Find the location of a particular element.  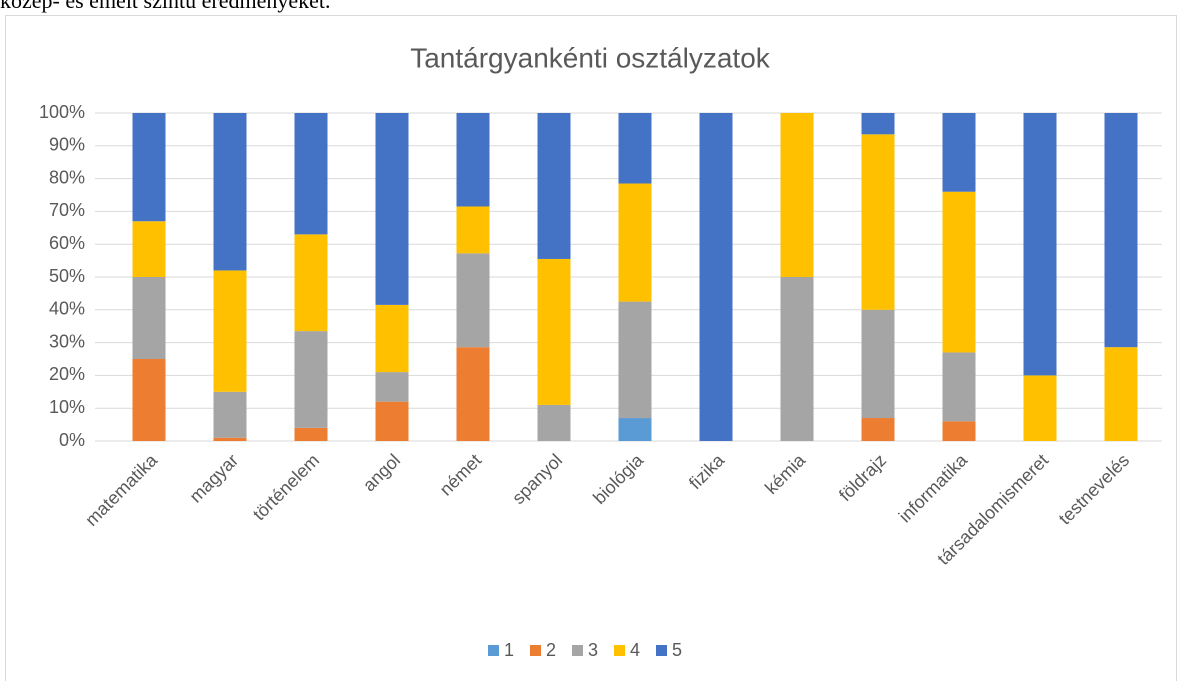

y-tick-label: 70% is located at coordinates (67, 210).